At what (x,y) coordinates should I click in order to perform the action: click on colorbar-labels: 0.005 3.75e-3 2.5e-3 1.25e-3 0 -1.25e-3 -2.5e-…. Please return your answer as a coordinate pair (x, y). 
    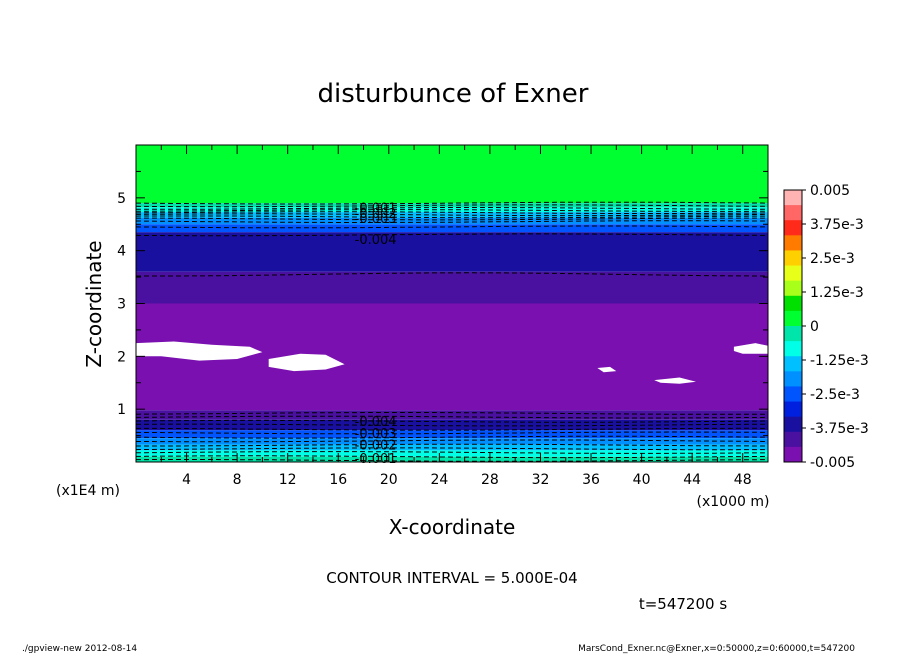
    Looking at the image, I should click on (835, 327).